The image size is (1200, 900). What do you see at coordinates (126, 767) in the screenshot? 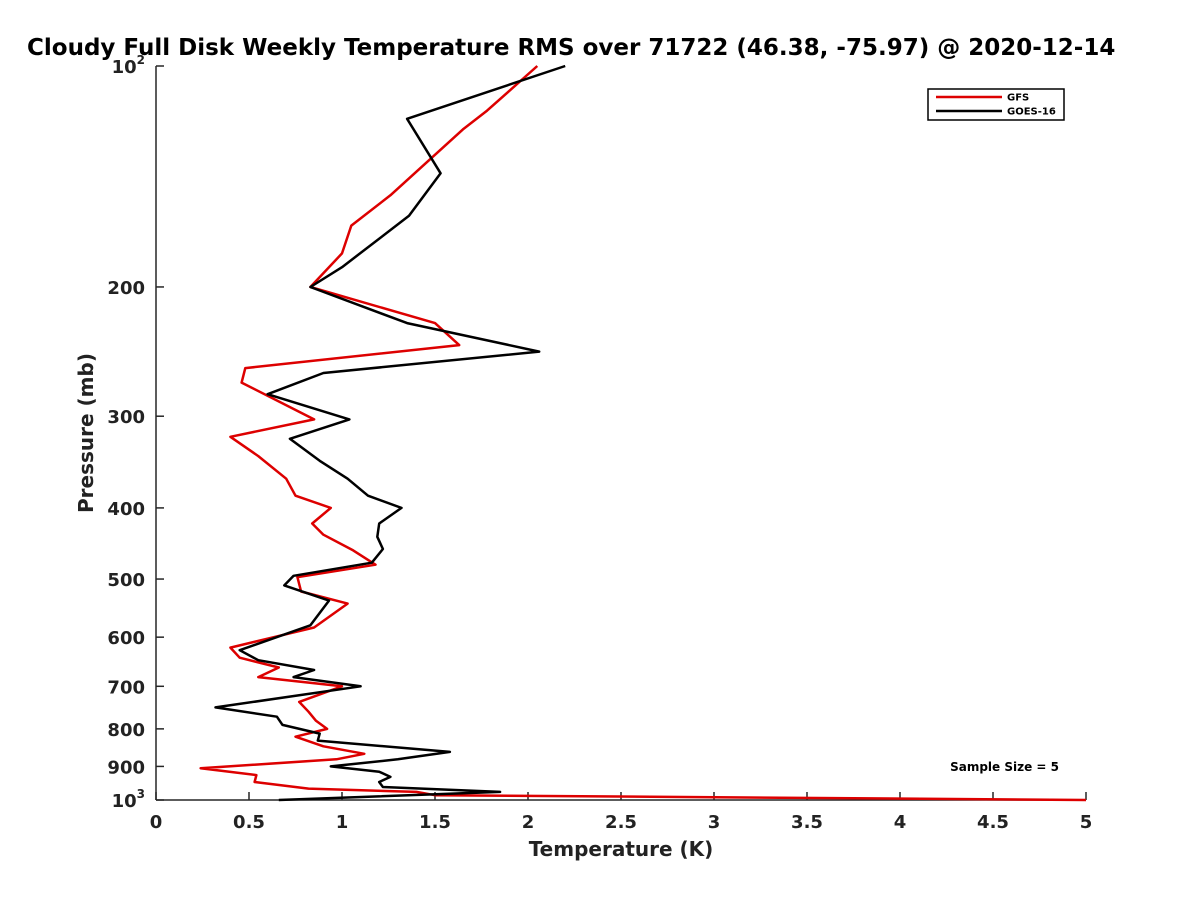
I see `y-tick-label: 900` at bounding box center [126, 767].